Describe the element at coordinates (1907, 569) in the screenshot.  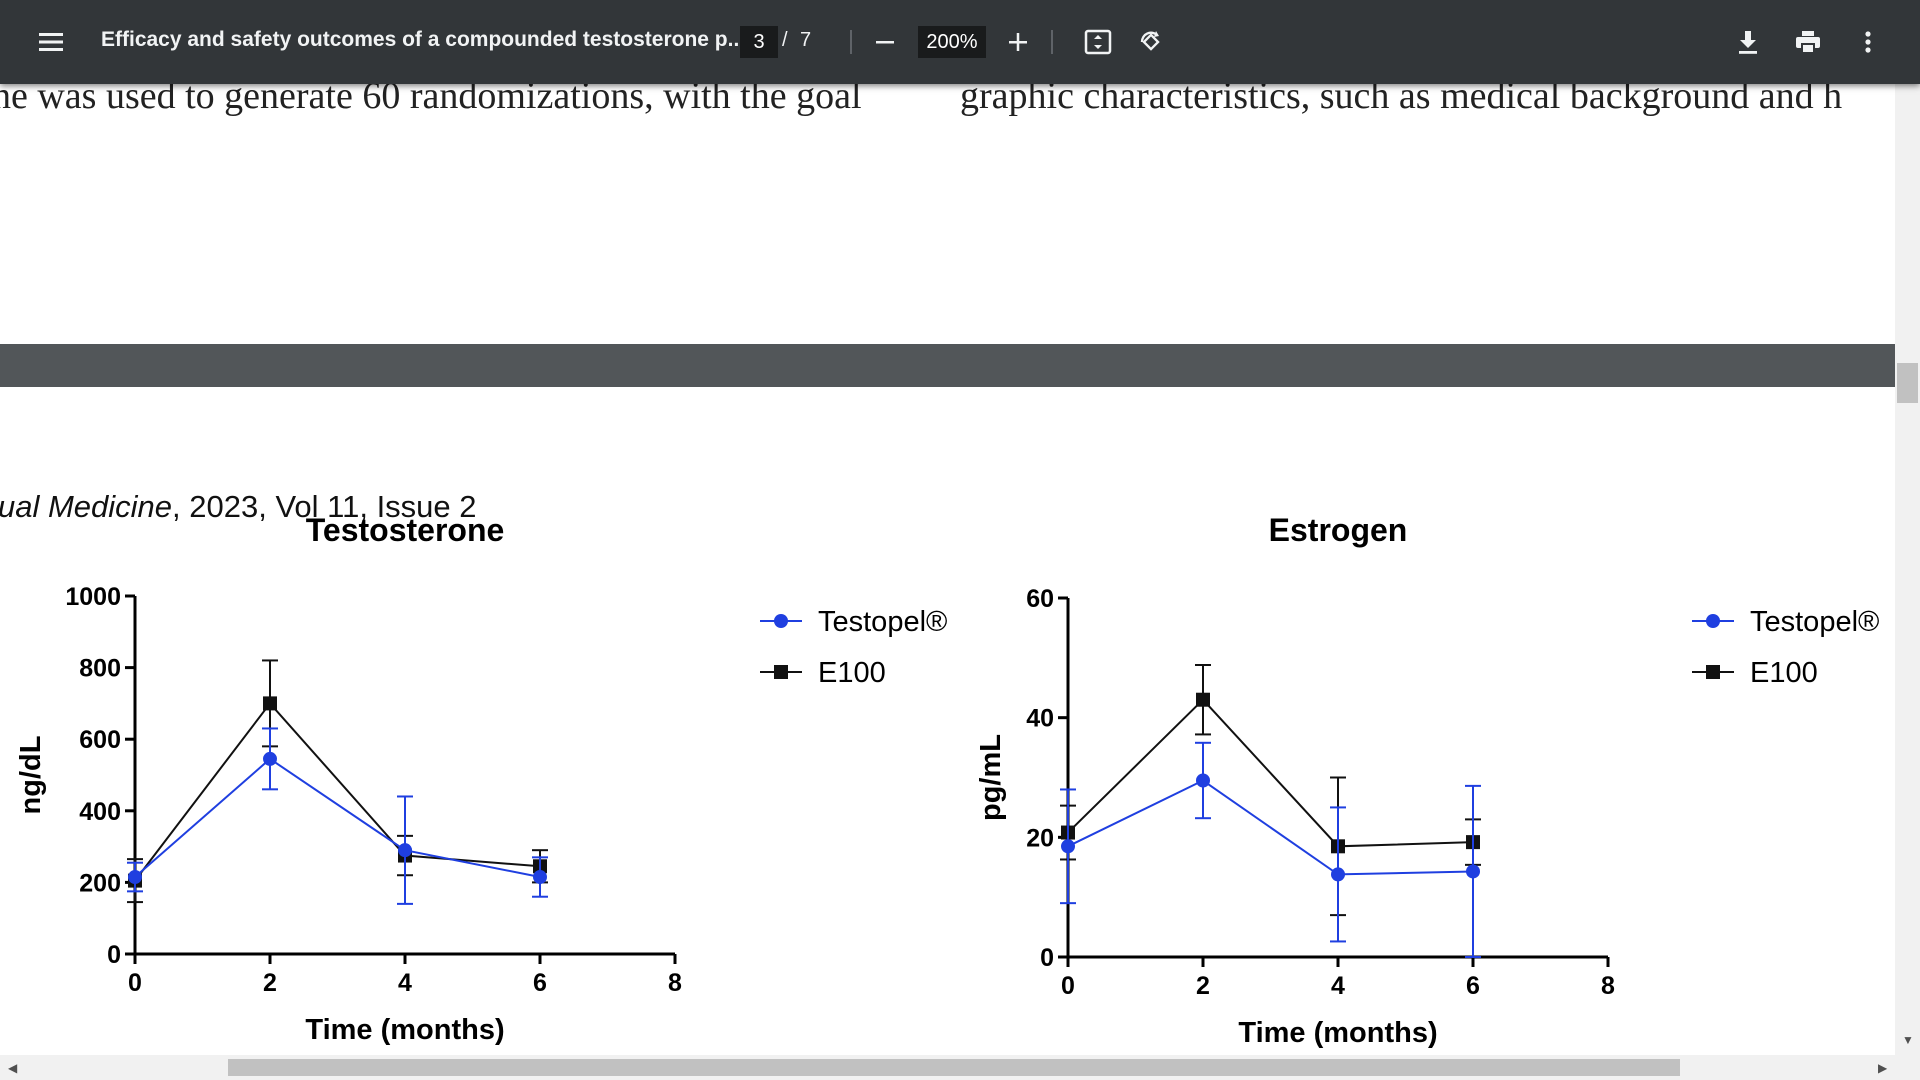
I see `vertical-scrollbar` at that location.